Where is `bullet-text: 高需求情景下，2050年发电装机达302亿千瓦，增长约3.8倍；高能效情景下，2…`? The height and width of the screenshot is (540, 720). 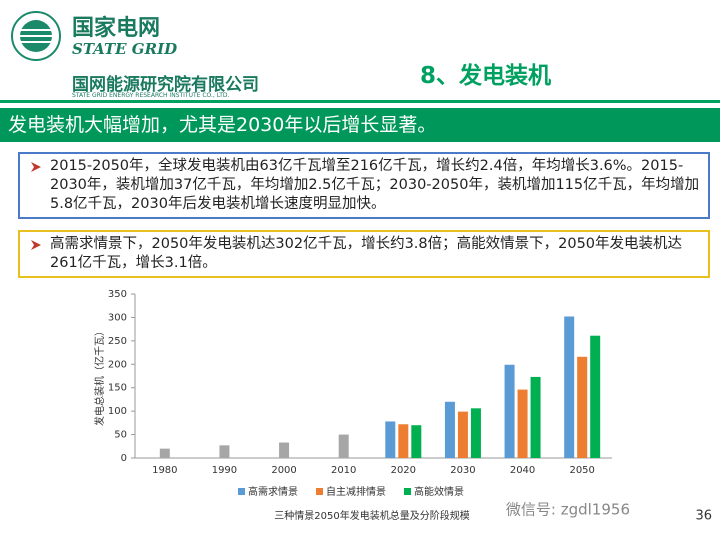
bullet-text: 高需求情景下，2050年发电装机达302亿千瓦，增长约3.8倍；高能效情景下，2… is located at coordinates (366, 253).